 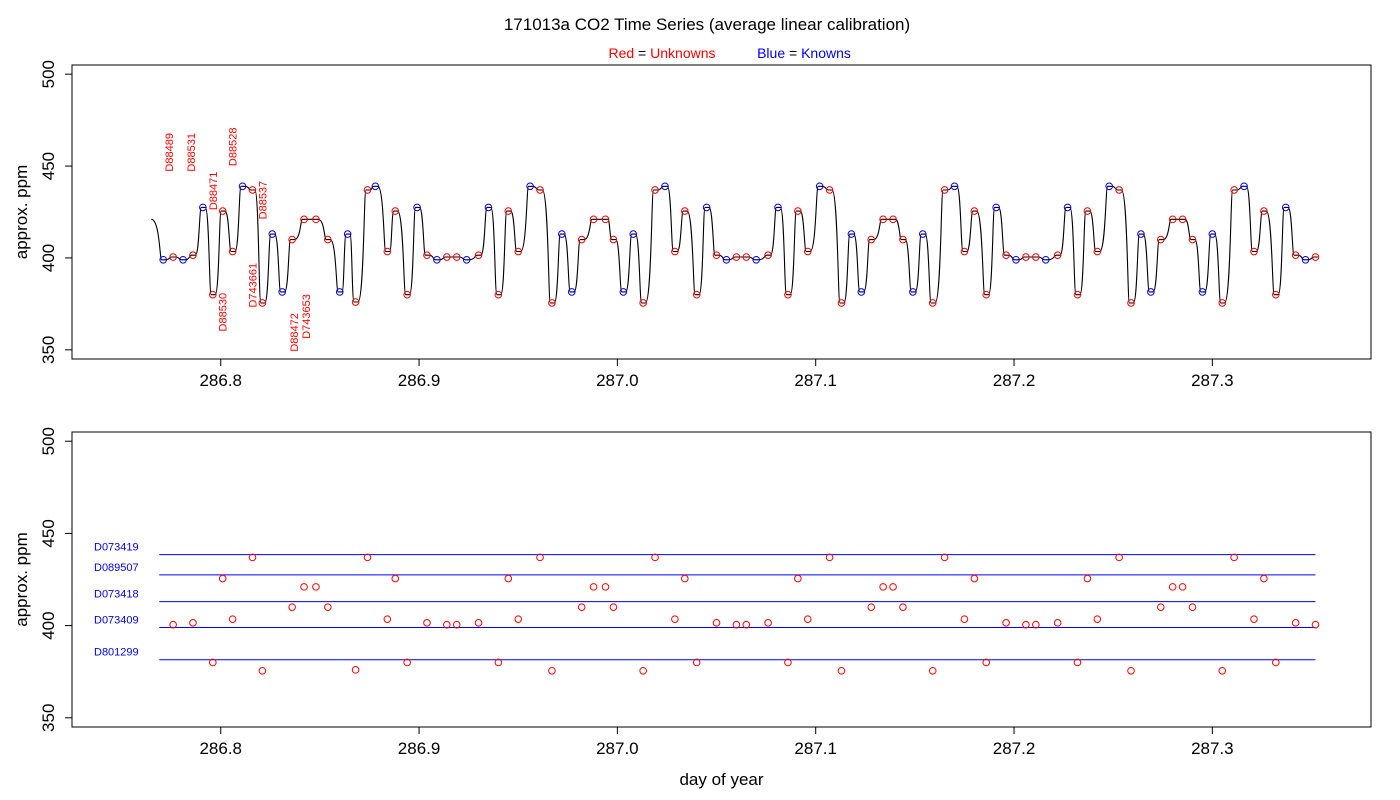 I want to click on bottom-y-tick-label: 350, so click(x=48, y=718).